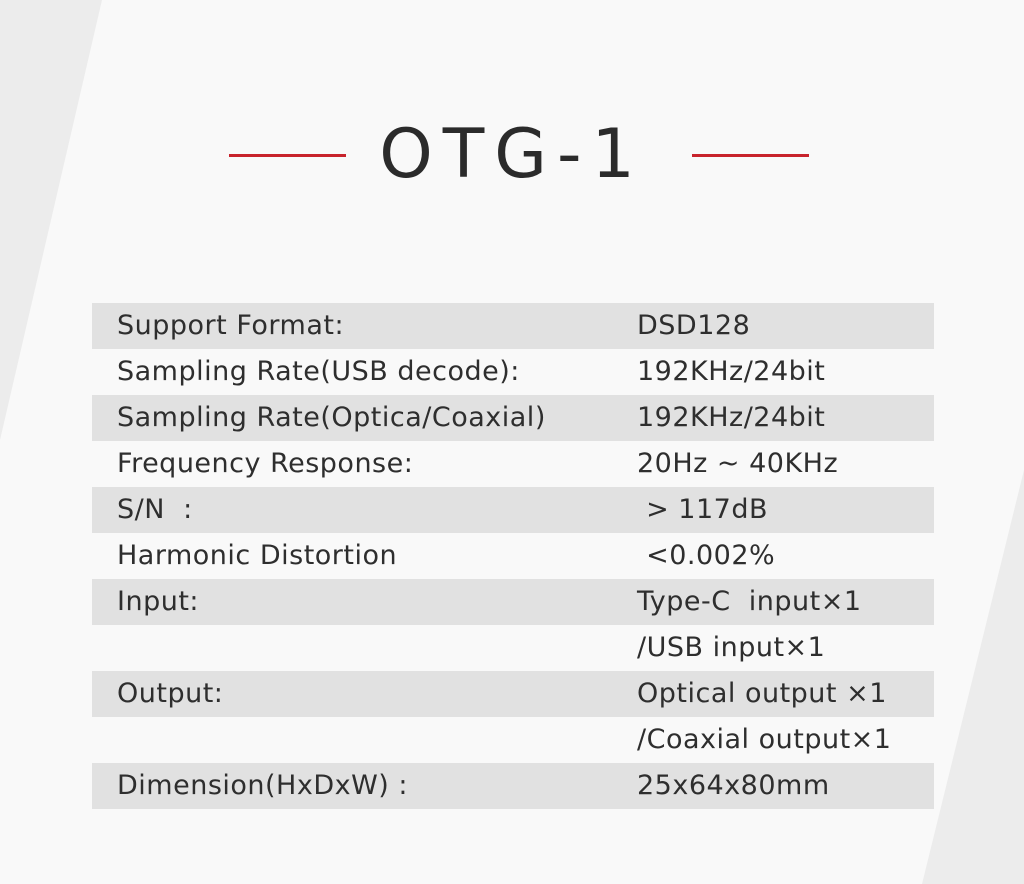 This screenshot has width=1024, height=884. Describe the element at coordinates (749, 601) in the screenshot. I see `spec-value: Type-C input×1` at that location.